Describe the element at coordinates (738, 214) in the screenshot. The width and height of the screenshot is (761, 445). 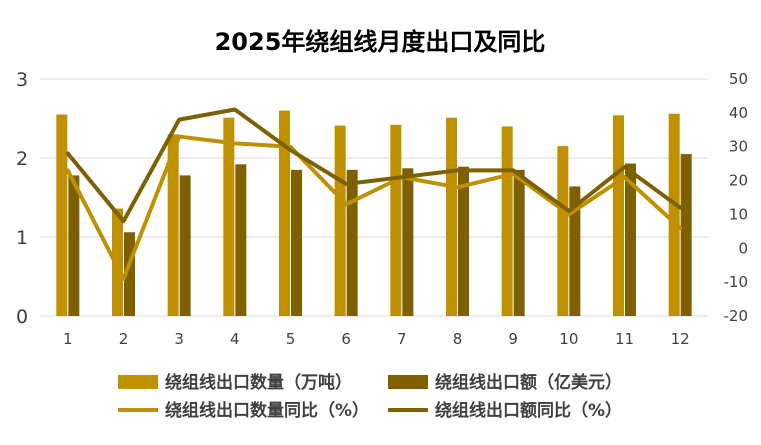
I see `right-axis-tick-label: 10` at that location.